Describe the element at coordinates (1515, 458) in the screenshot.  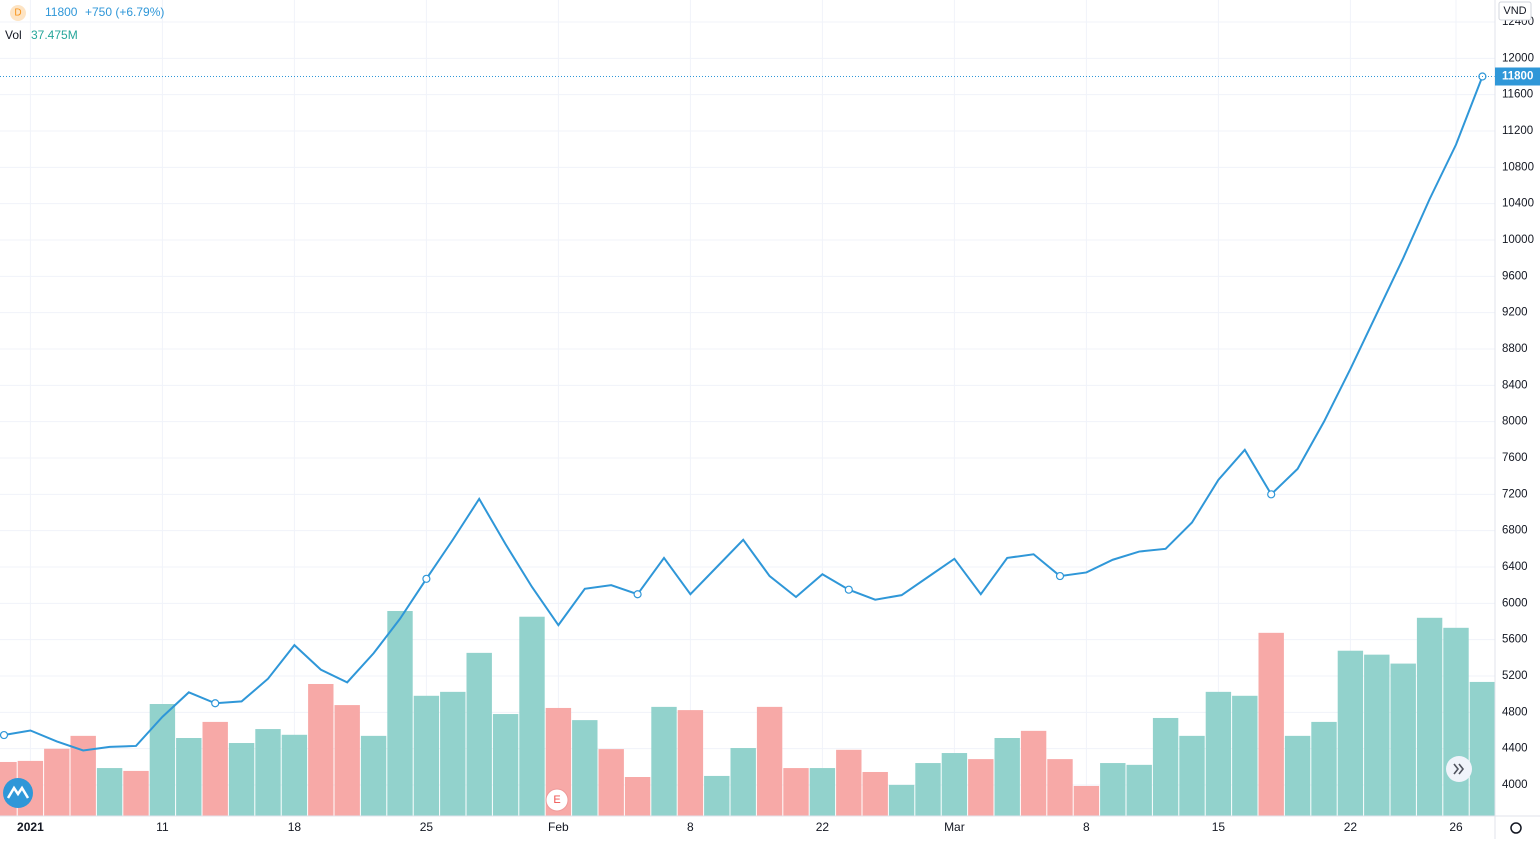
I see `y-tick-label: 7600` at that location.